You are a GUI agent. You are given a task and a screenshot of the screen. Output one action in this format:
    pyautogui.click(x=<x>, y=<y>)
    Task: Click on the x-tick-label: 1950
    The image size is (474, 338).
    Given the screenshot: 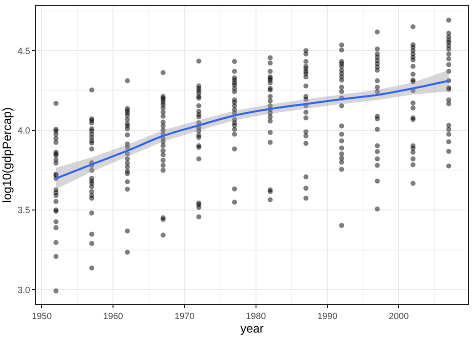 What is the action you would take?
    pyautogui.click(x=42, y=315)
    